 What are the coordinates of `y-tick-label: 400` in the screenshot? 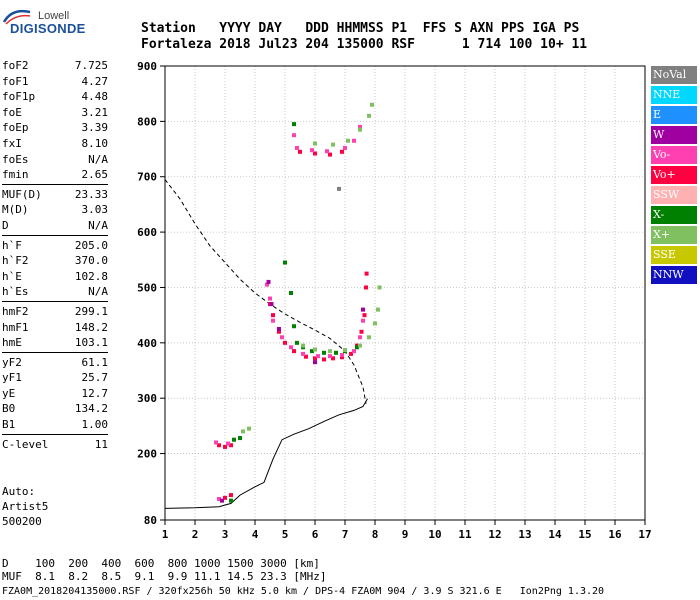 It's located at (147, 343).